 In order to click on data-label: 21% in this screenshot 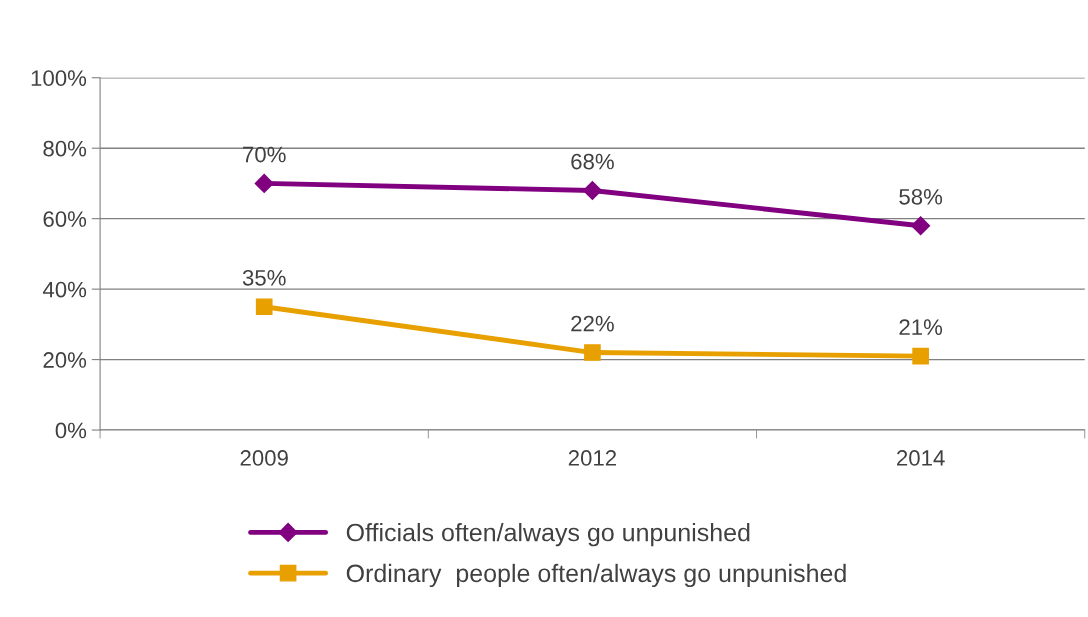, I will do `click(921, 327)`.